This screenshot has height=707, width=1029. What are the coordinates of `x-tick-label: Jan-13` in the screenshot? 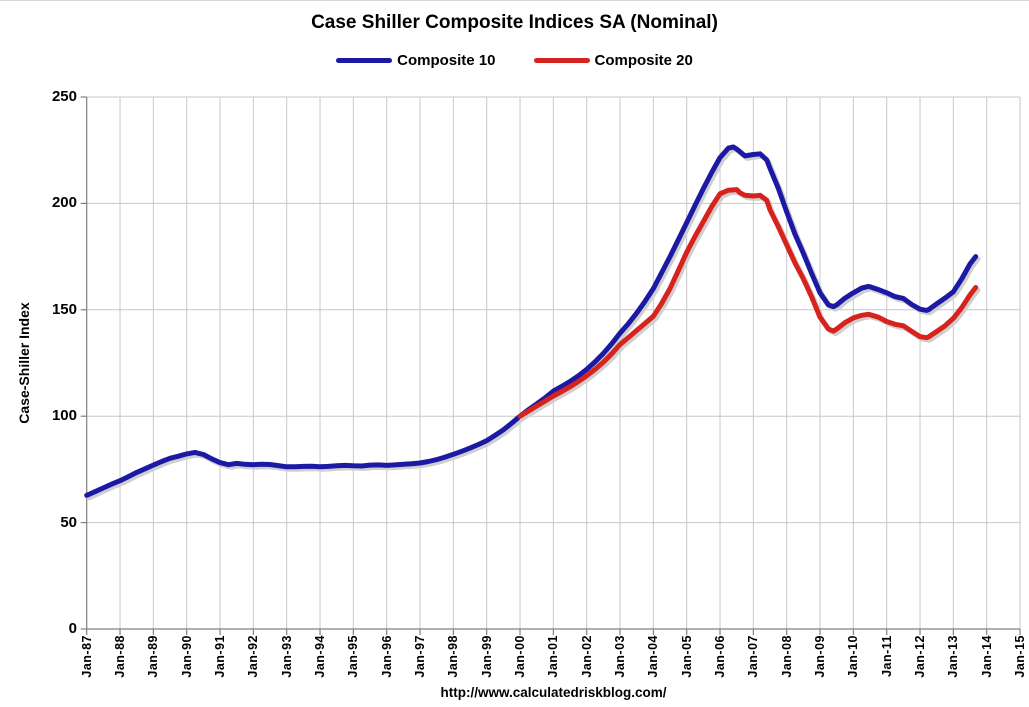 It's located at (953, 656).